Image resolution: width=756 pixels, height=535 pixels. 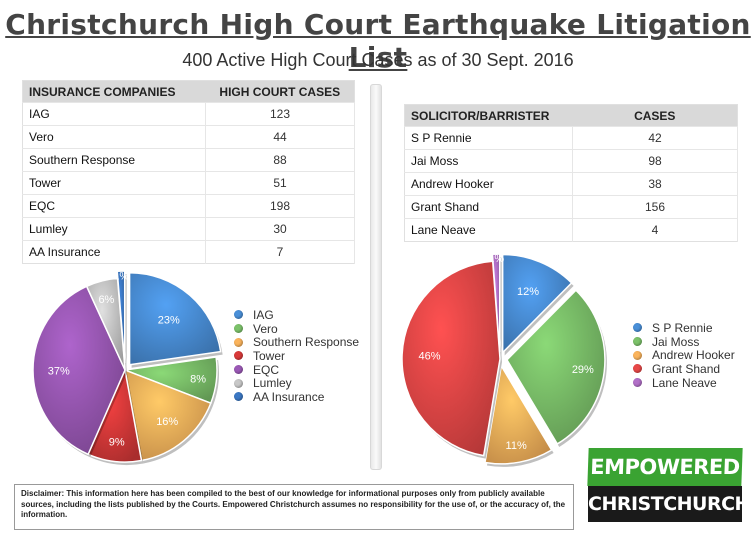 I want to click on legend-swatch-eqc, so click(x=238, y=370).